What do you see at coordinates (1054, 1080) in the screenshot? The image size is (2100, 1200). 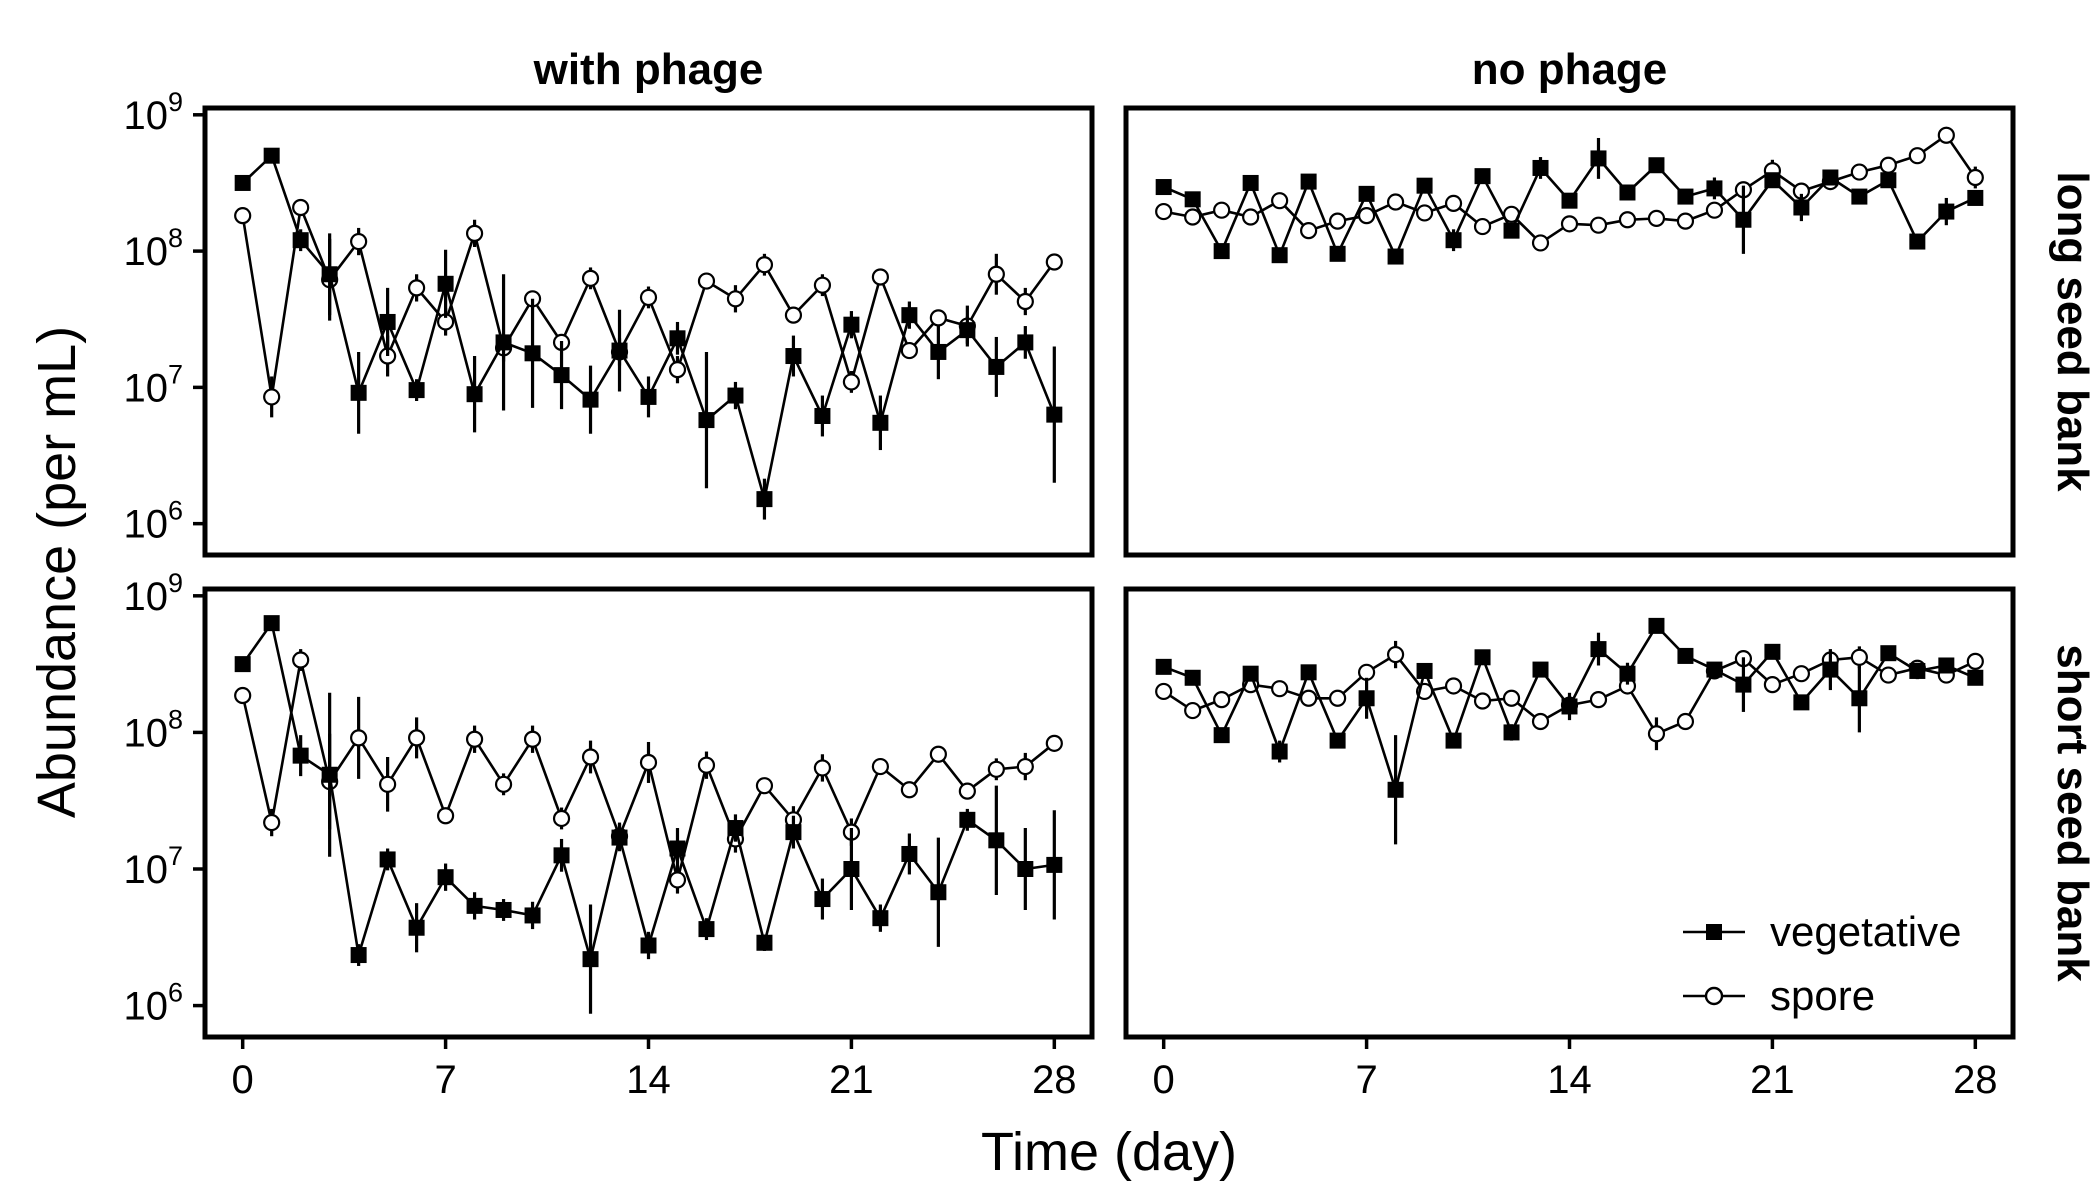 I see `x-tick-label: 28` at bounding box center [1054, 1080].